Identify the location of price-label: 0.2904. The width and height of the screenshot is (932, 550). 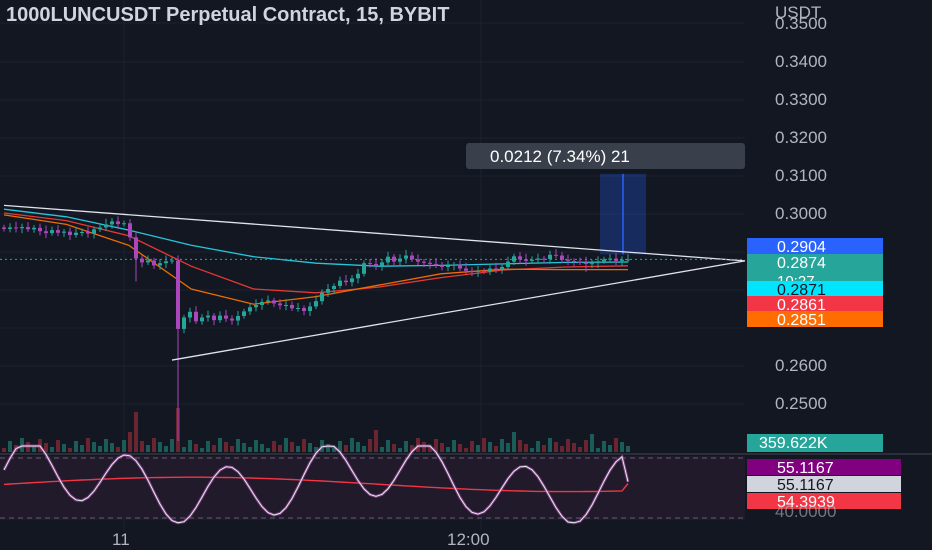
(801, 247).